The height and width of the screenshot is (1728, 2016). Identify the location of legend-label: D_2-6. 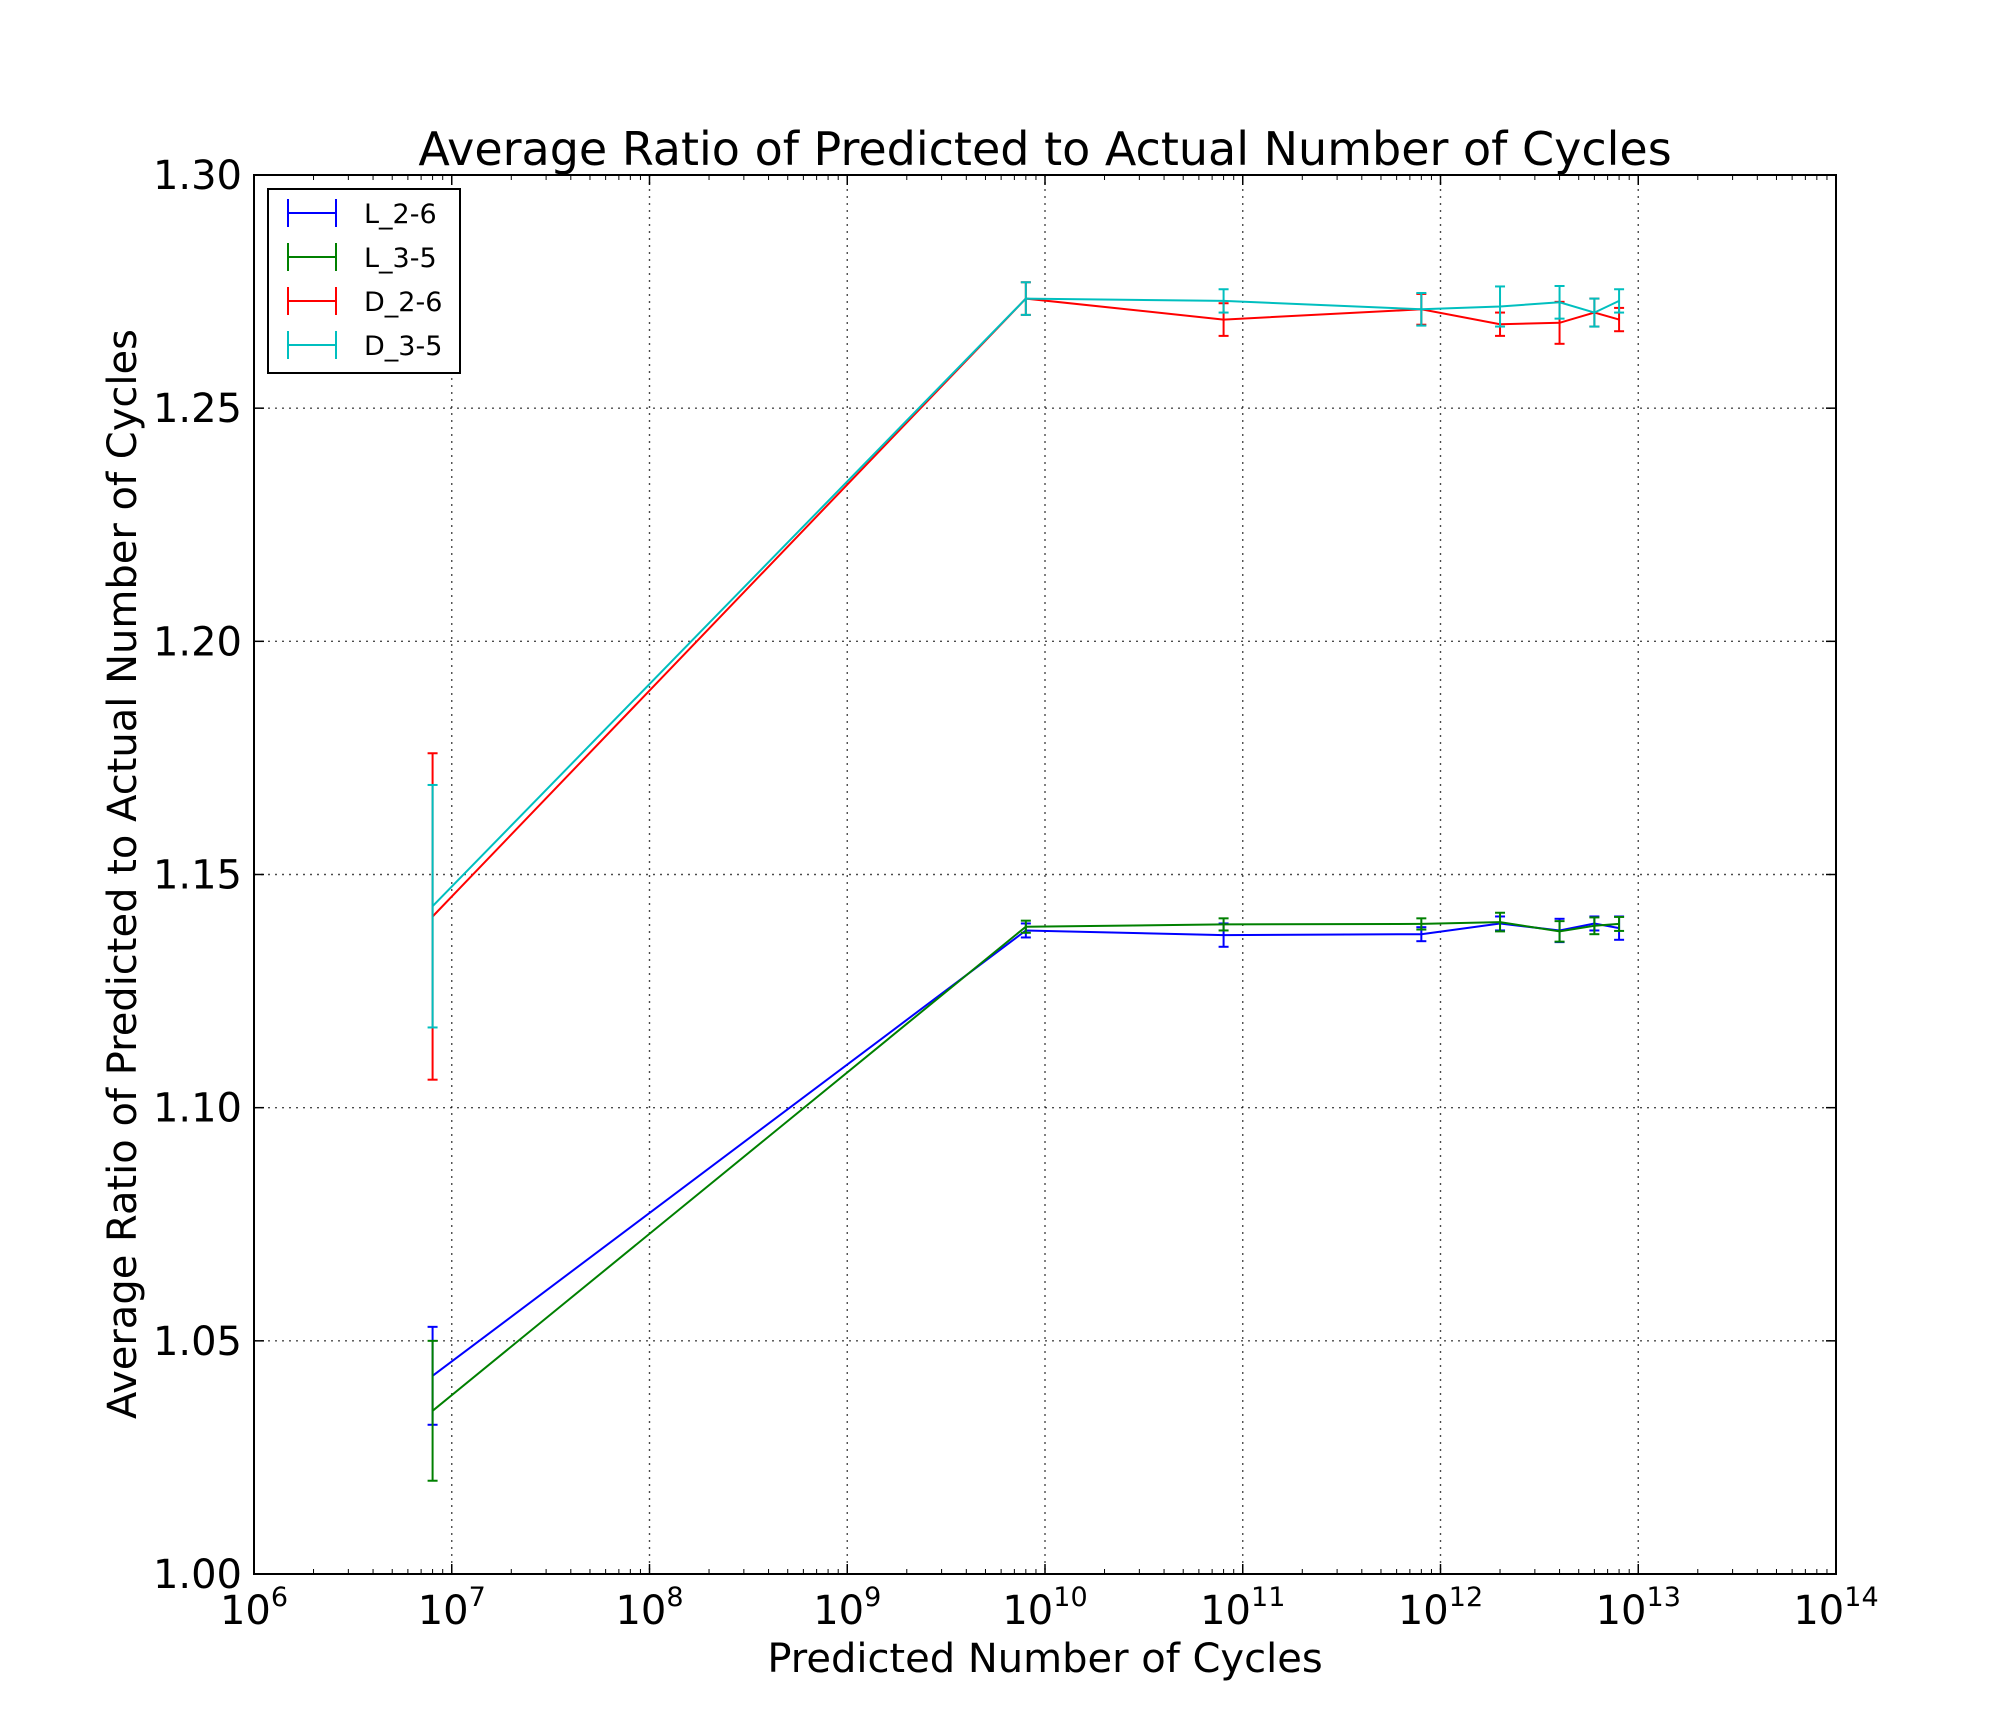
(403, 302).